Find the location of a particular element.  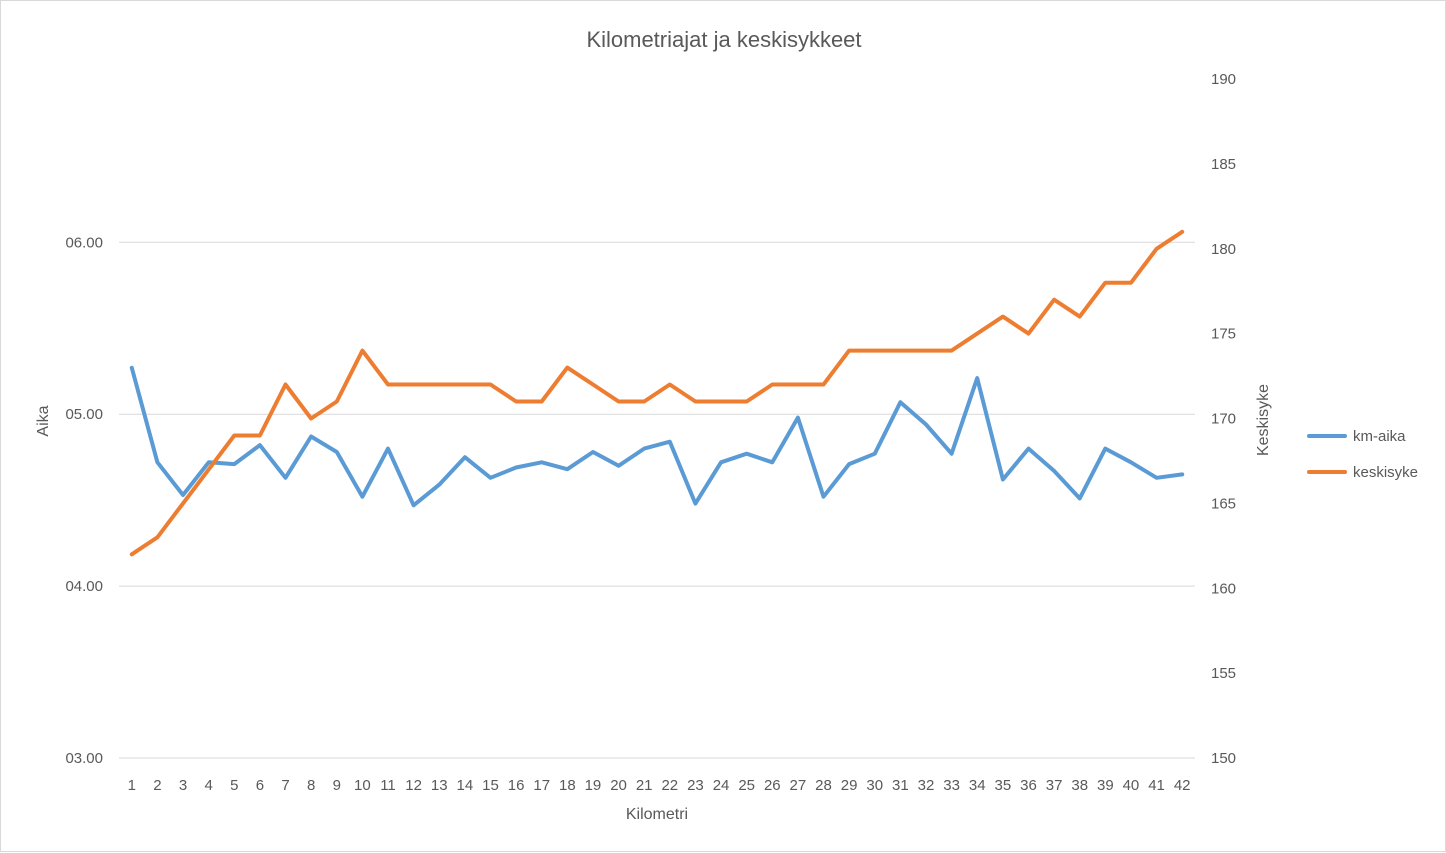

left-tick-label: 04.00 is located at coordinates (84, 586).